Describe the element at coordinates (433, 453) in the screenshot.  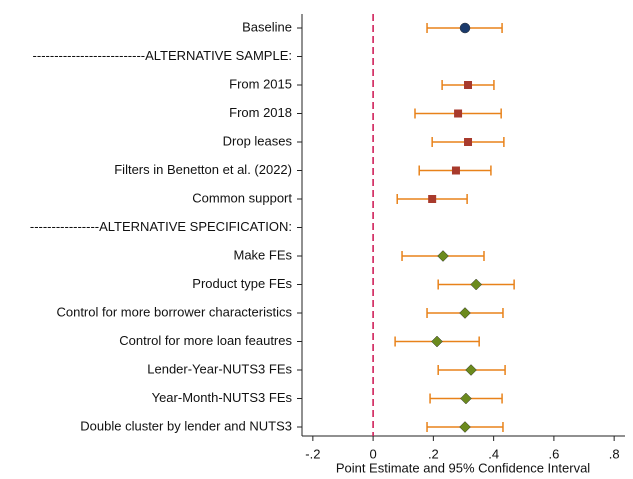
I see `x-tick-label: .2` at that location.